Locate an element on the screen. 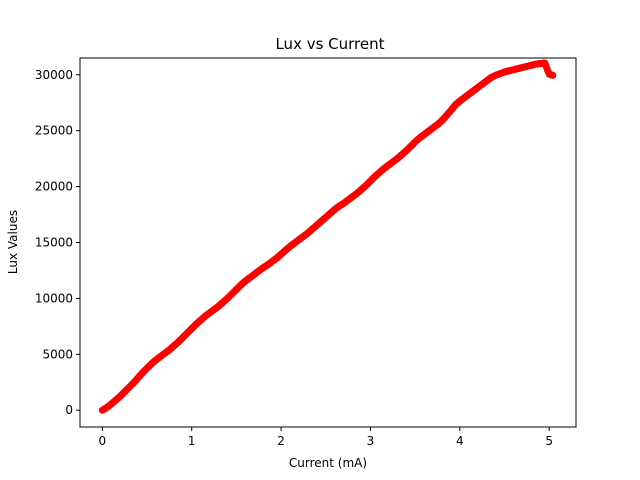 The image size is (640, 480). x-tick-label: 3 is located at coordinates (371, 441).